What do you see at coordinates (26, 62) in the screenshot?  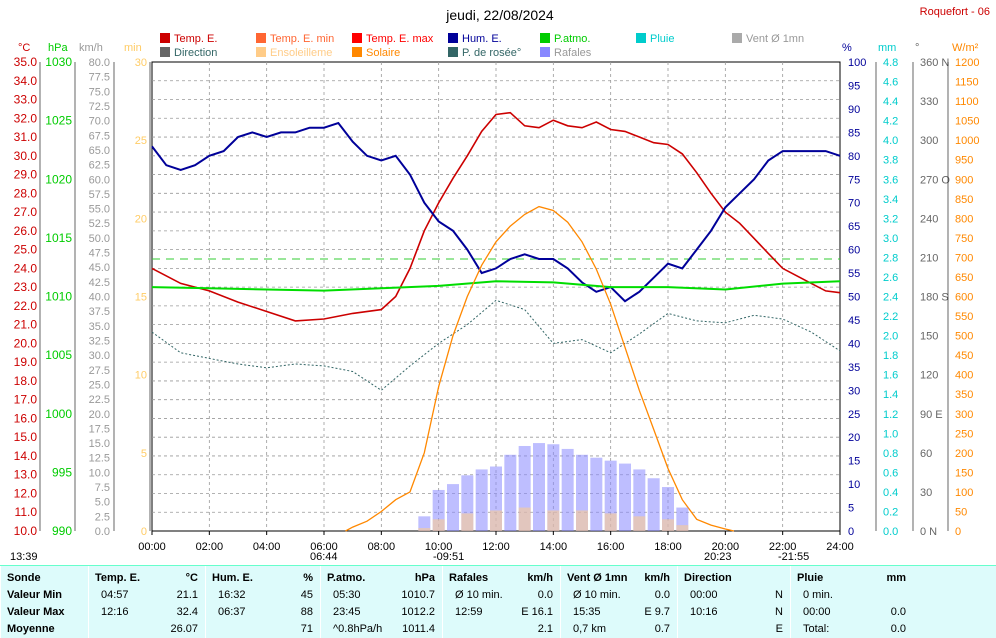 I see `tick-temp: 35.0` at bounding box center [26, 62].